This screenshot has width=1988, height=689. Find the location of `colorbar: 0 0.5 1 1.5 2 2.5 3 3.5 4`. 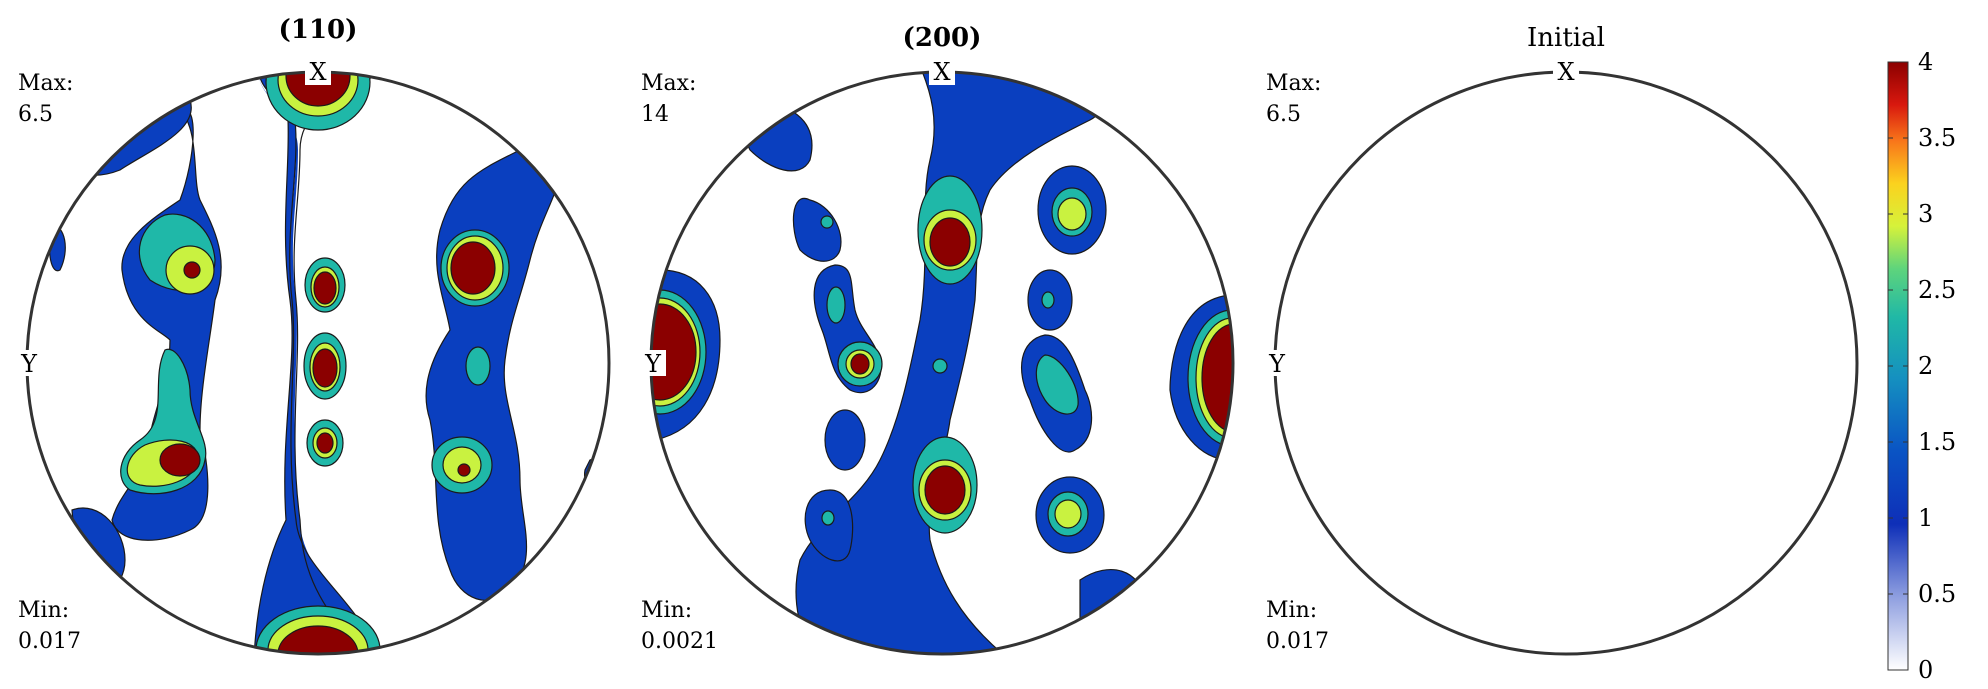

colorbar: 0 0.5 1 1.5 2 2.5 3 3.5 4 is located at coordinates (1921, 366).